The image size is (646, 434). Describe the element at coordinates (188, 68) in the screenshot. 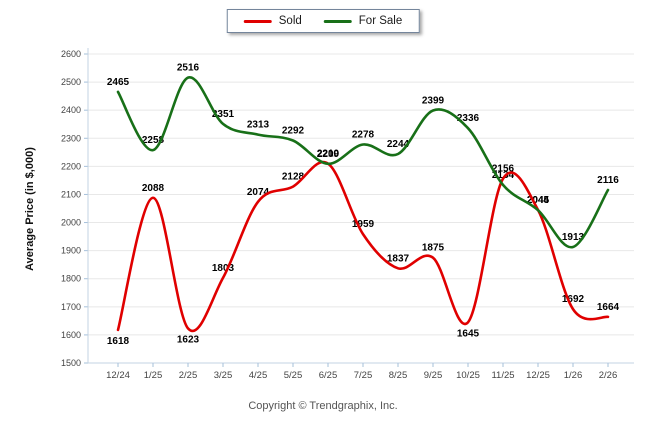

I see `svg-text: 2516` at that location.